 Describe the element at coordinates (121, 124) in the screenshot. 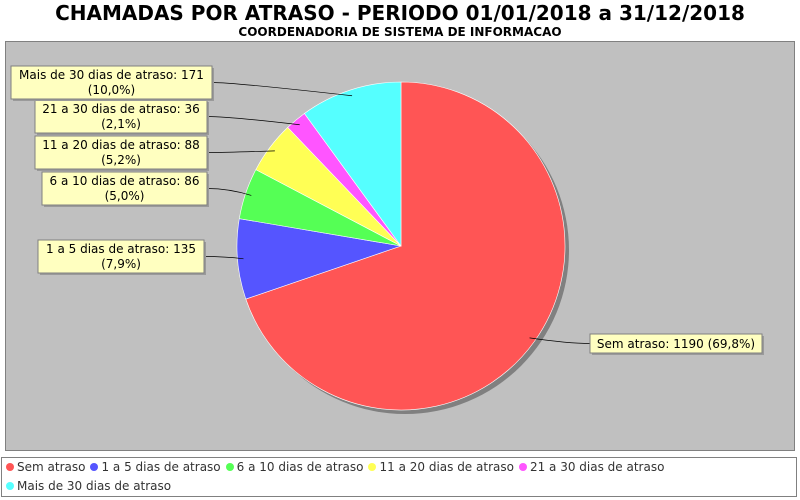

I see `slice-label-percent: (2,1%)` at that location.